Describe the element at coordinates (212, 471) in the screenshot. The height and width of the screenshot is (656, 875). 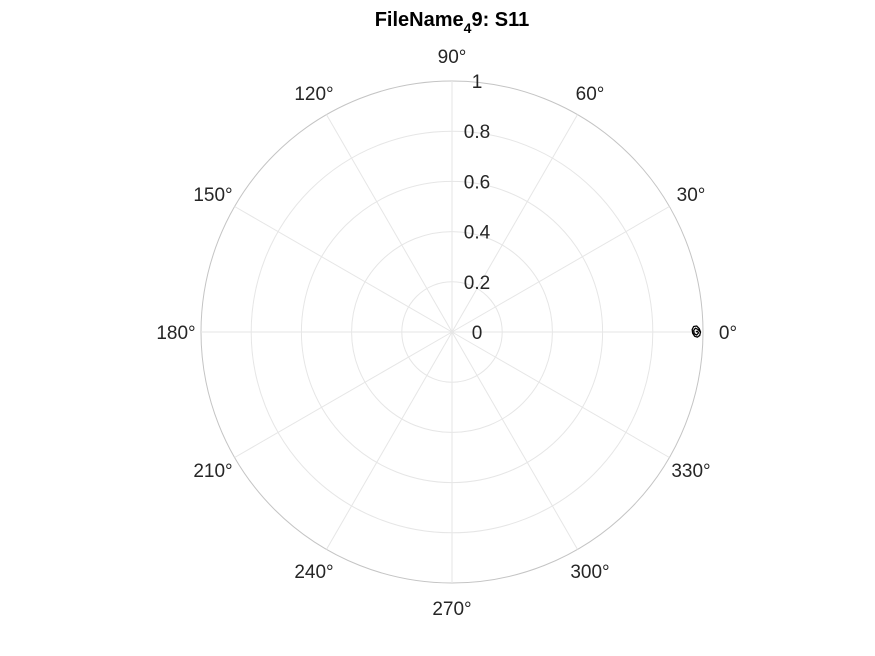
I see `theta-tick-label: 210°` at that location.